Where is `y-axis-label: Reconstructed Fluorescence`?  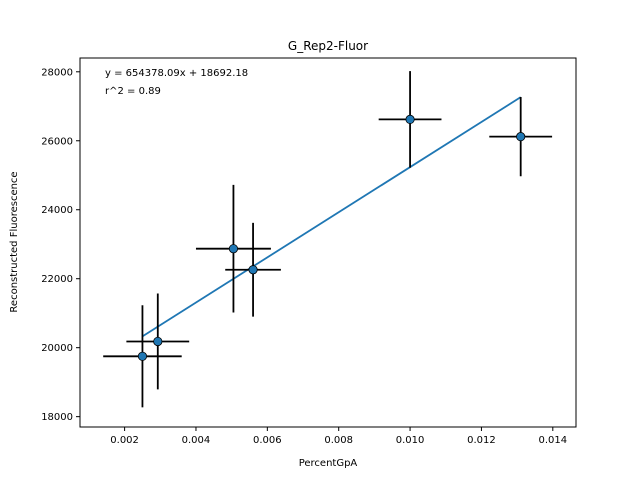 y-axis-label: Reconstructed Fluorescence is located at coordinates (14, 241).